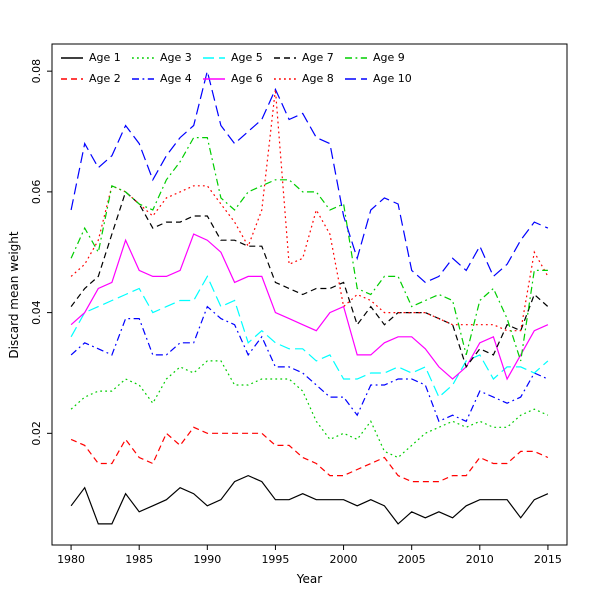  Describe the element at coordinates (275, 559) in the screenshot. I see `x-tick-label: 1995` at that location.